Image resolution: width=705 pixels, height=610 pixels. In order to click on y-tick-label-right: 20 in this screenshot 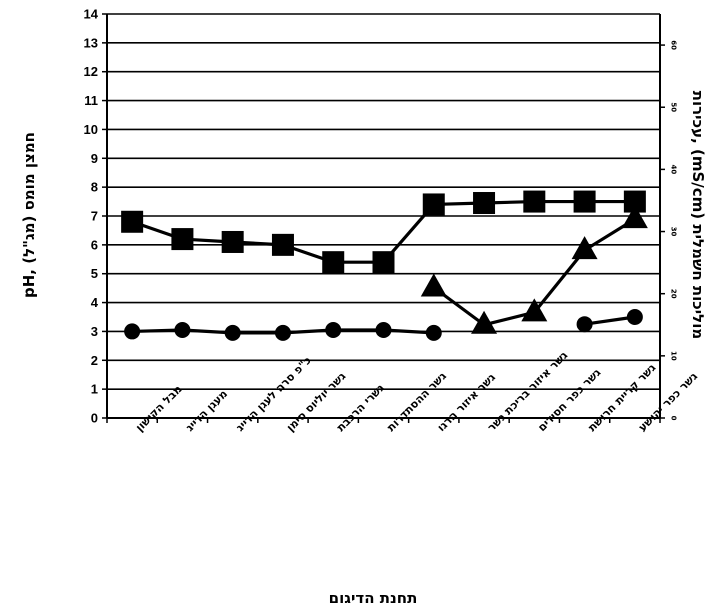, I will do `click(674, 294)`.